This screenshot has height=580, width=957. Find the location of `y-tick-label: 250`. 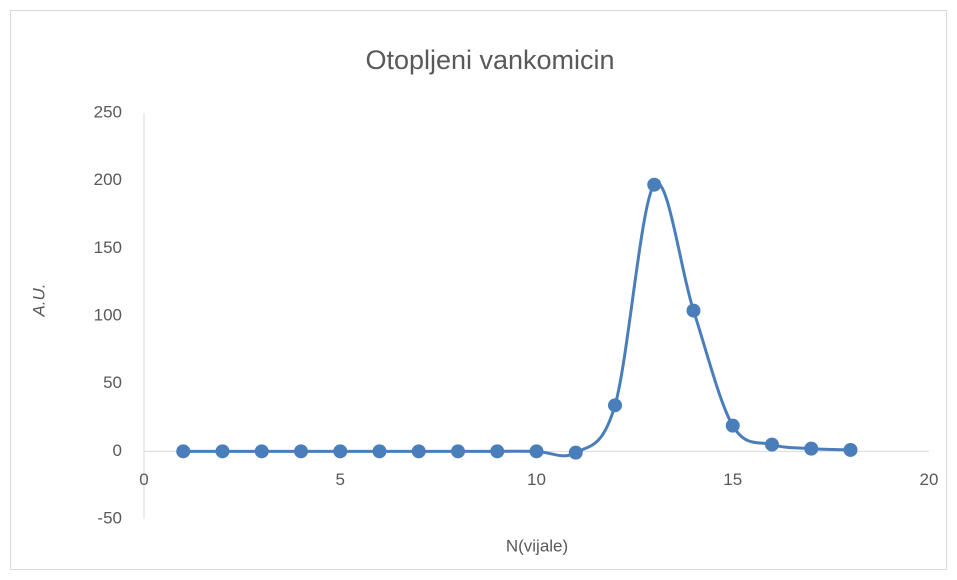

y-tick-label: 250 is located at coordinates (108, 111).